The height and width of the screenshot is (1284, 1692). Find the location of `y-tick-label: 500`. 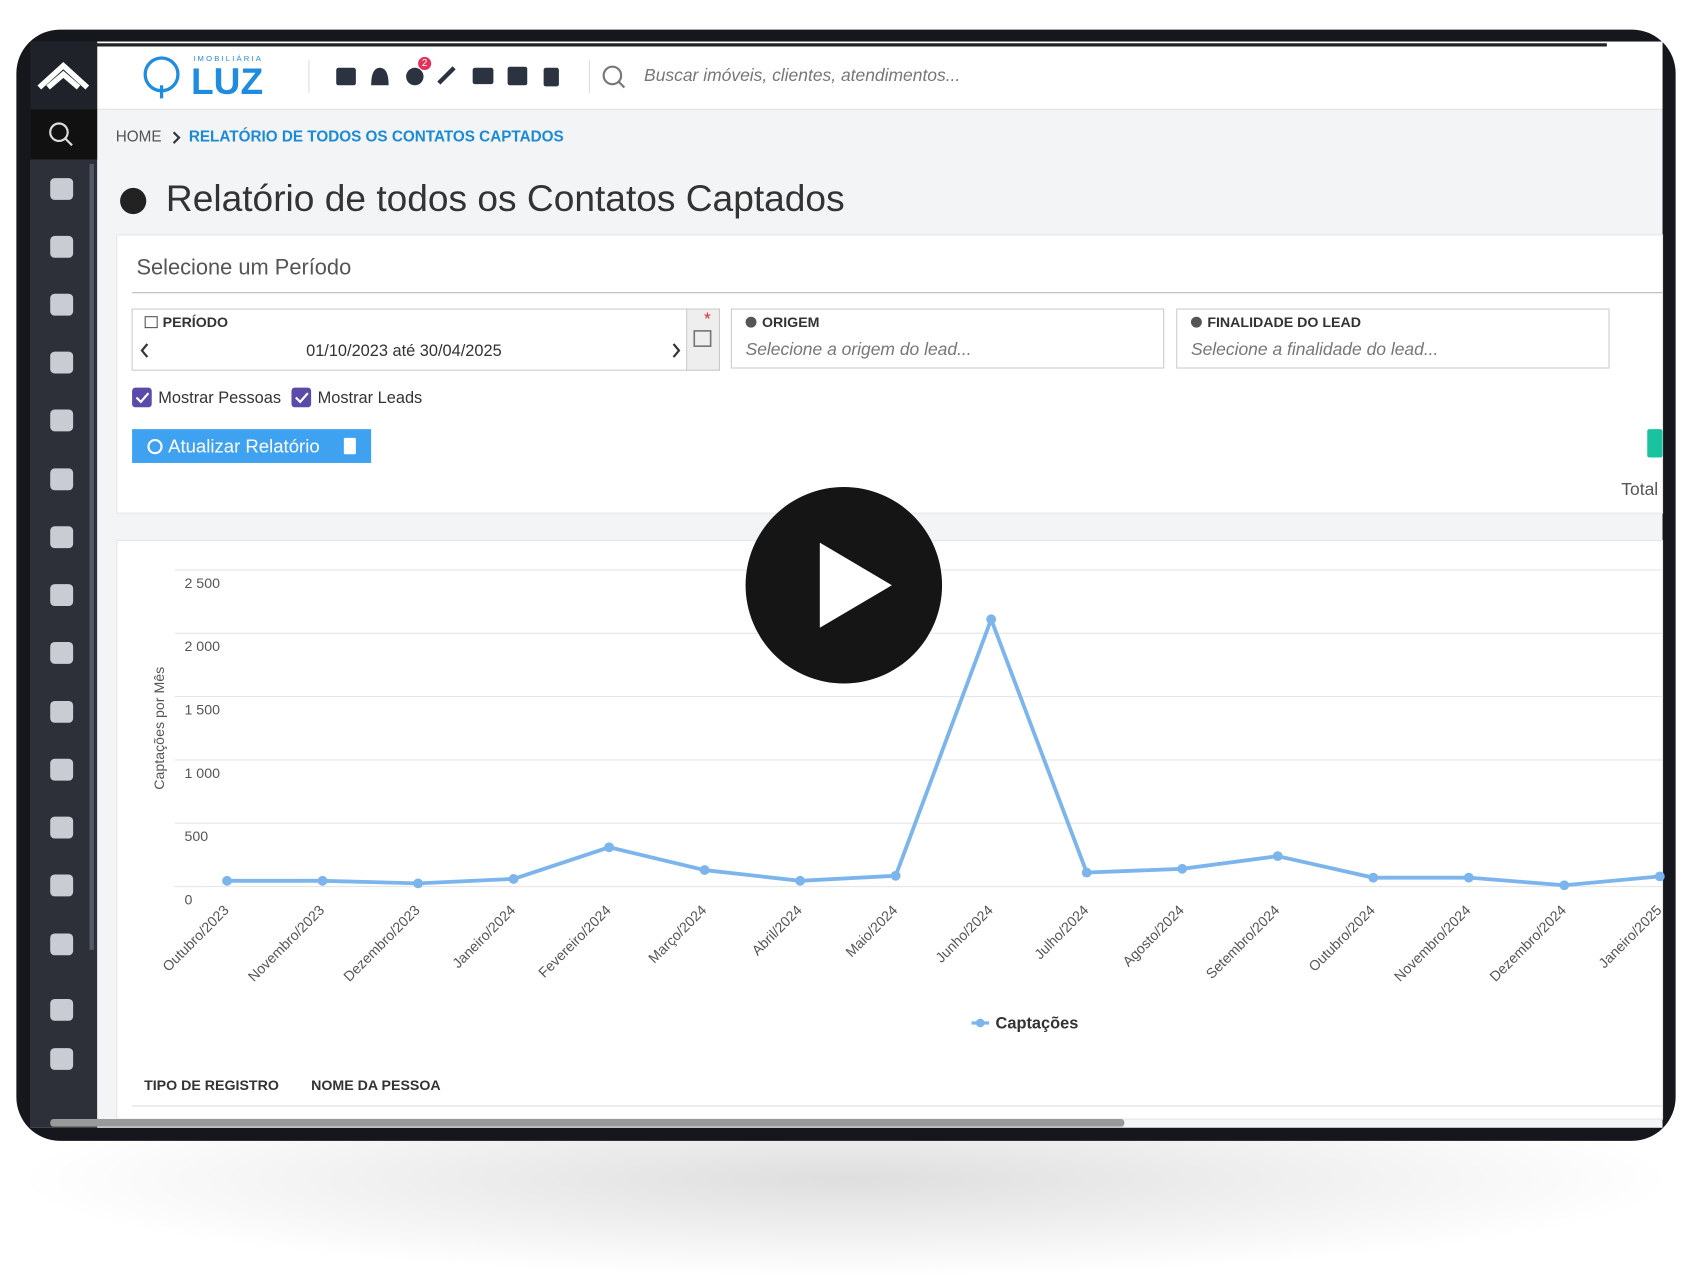

y-tick-label: 500 is located at coordinates (196, 837).